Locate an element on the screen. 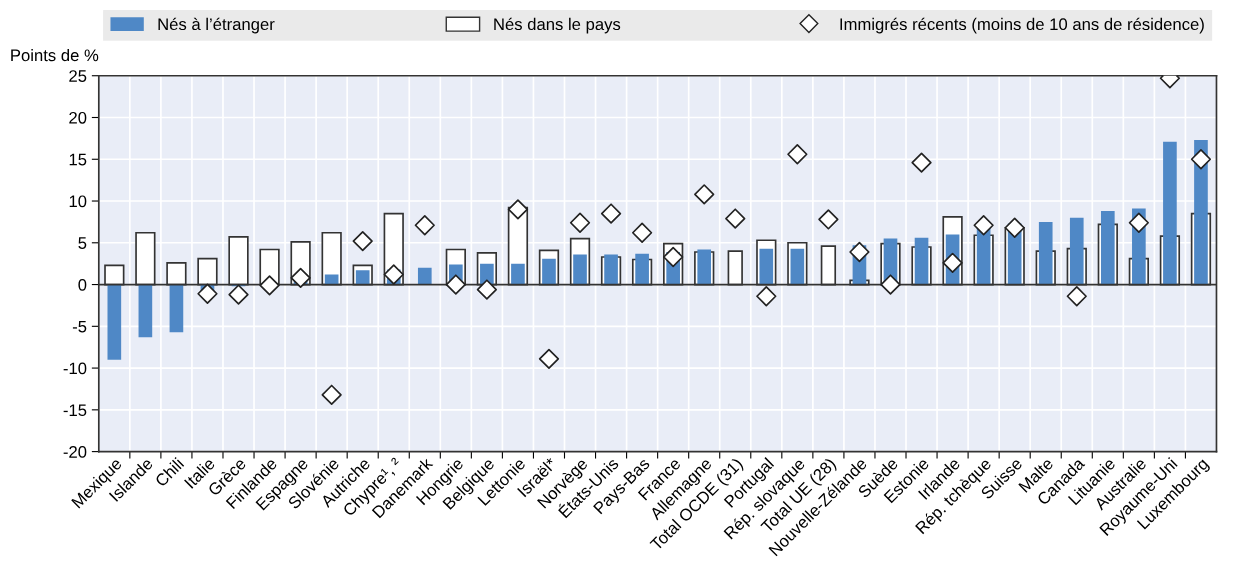  y-axis-title: Points de % is located at coordinates (55, 55).